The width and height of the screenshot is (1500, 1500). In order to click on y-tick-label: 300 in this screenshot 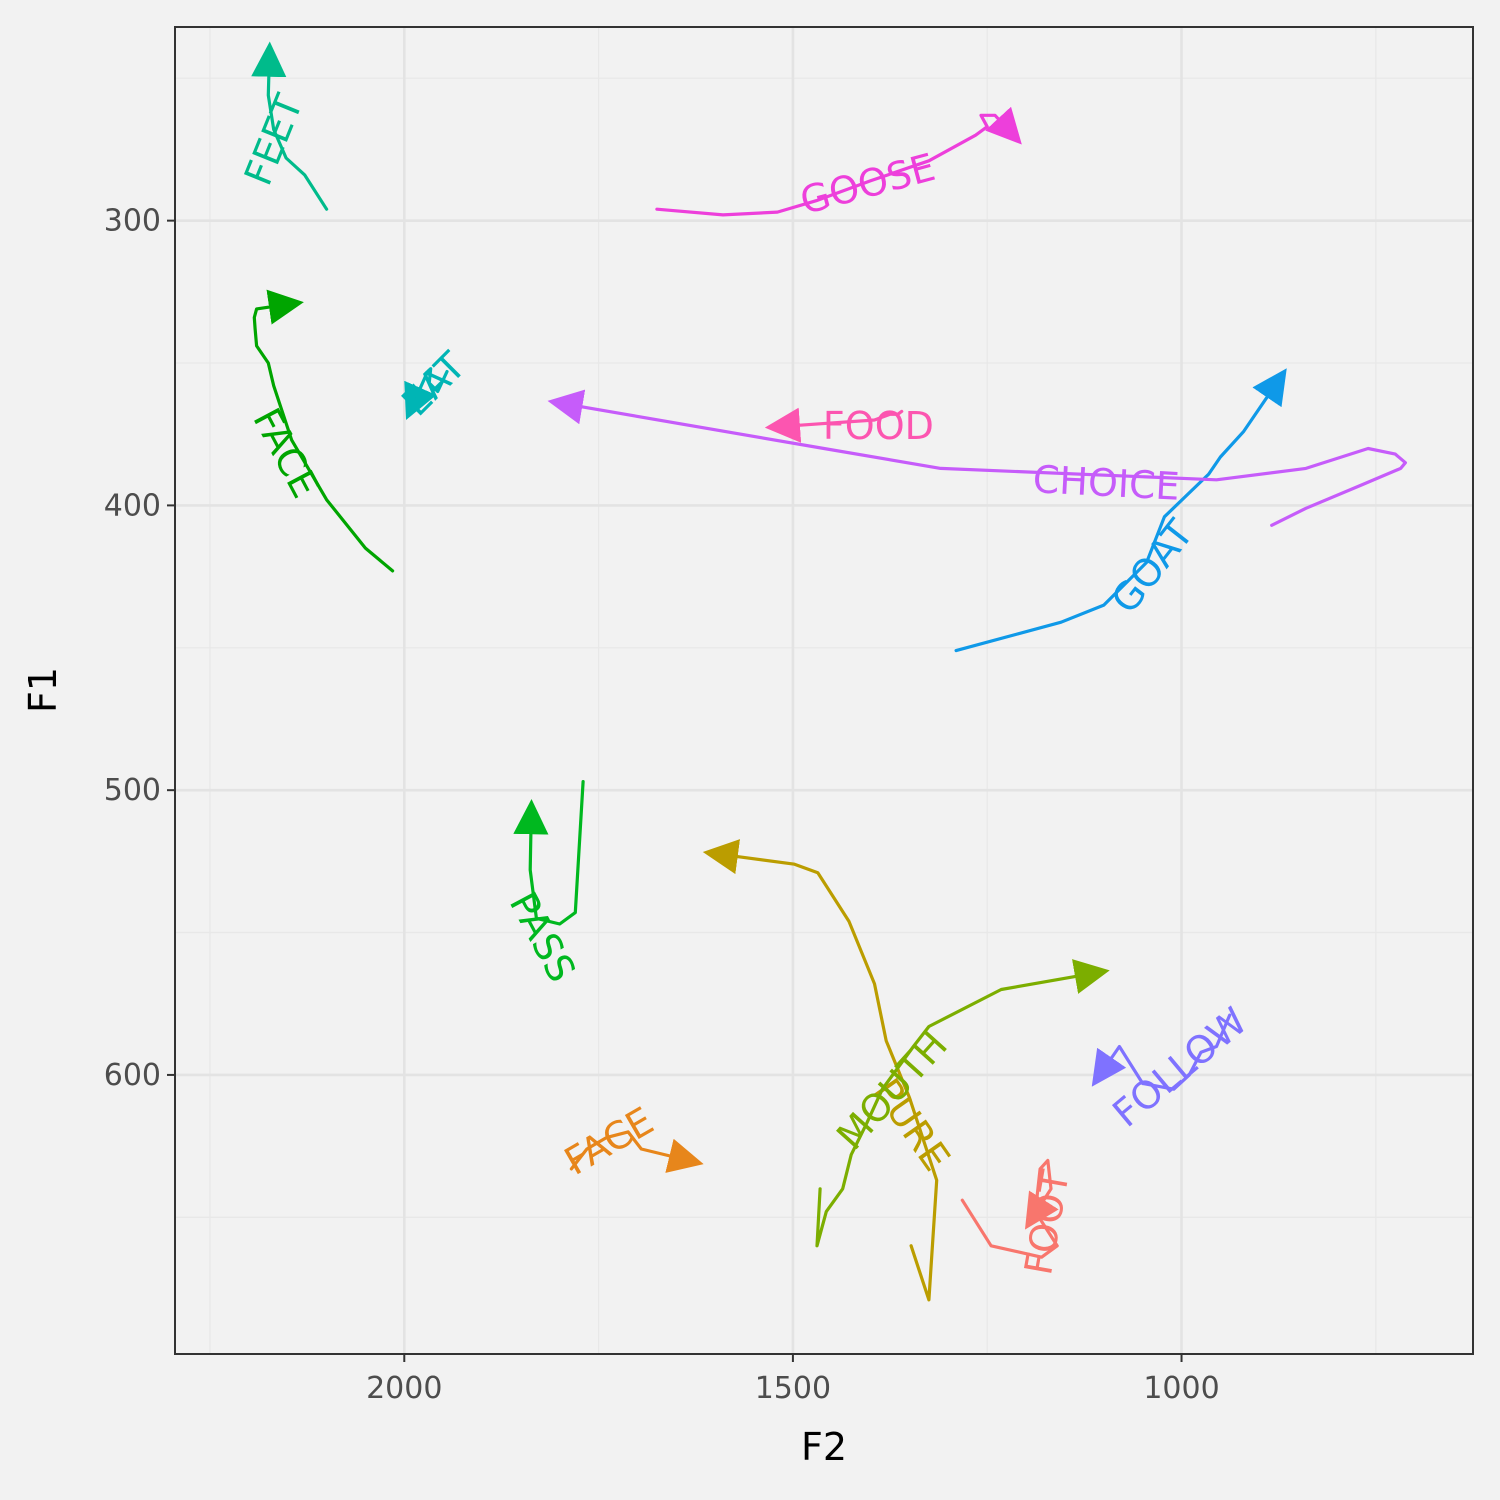, I will do `click(132, 221)`.